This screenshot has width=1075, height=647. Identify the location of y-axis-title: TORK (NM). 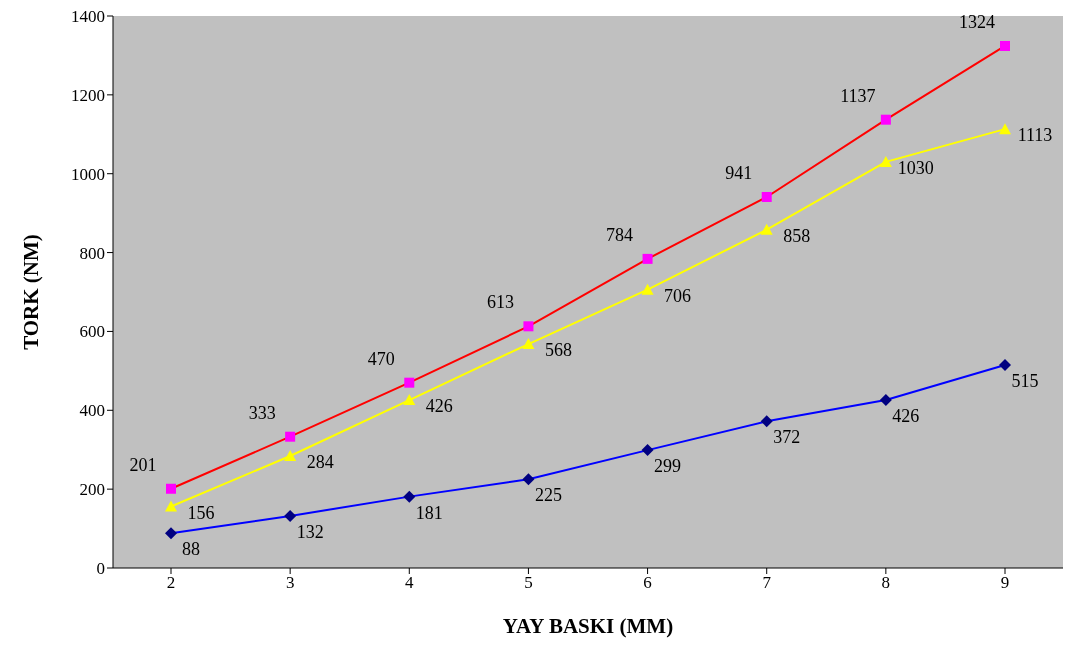
(31, 292).